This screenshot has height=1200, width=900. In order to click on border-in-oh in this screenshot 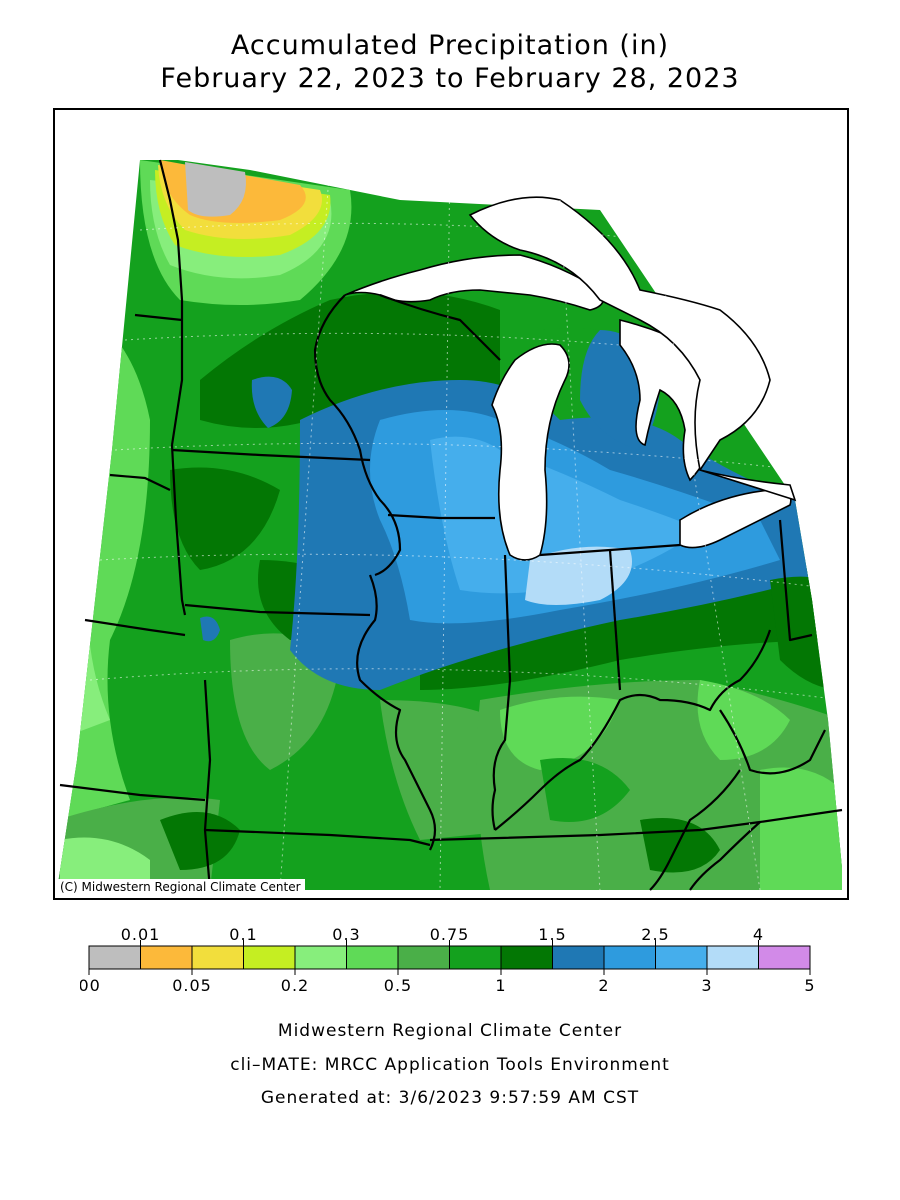, I will do `click(615, 620)`.